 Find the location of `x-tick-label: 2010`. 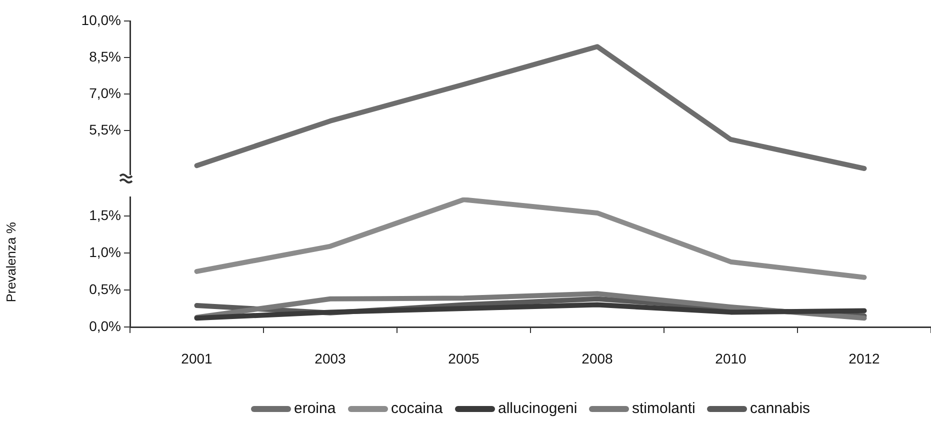

x-tick-label: 2010 is located at coordinates (731, 358).